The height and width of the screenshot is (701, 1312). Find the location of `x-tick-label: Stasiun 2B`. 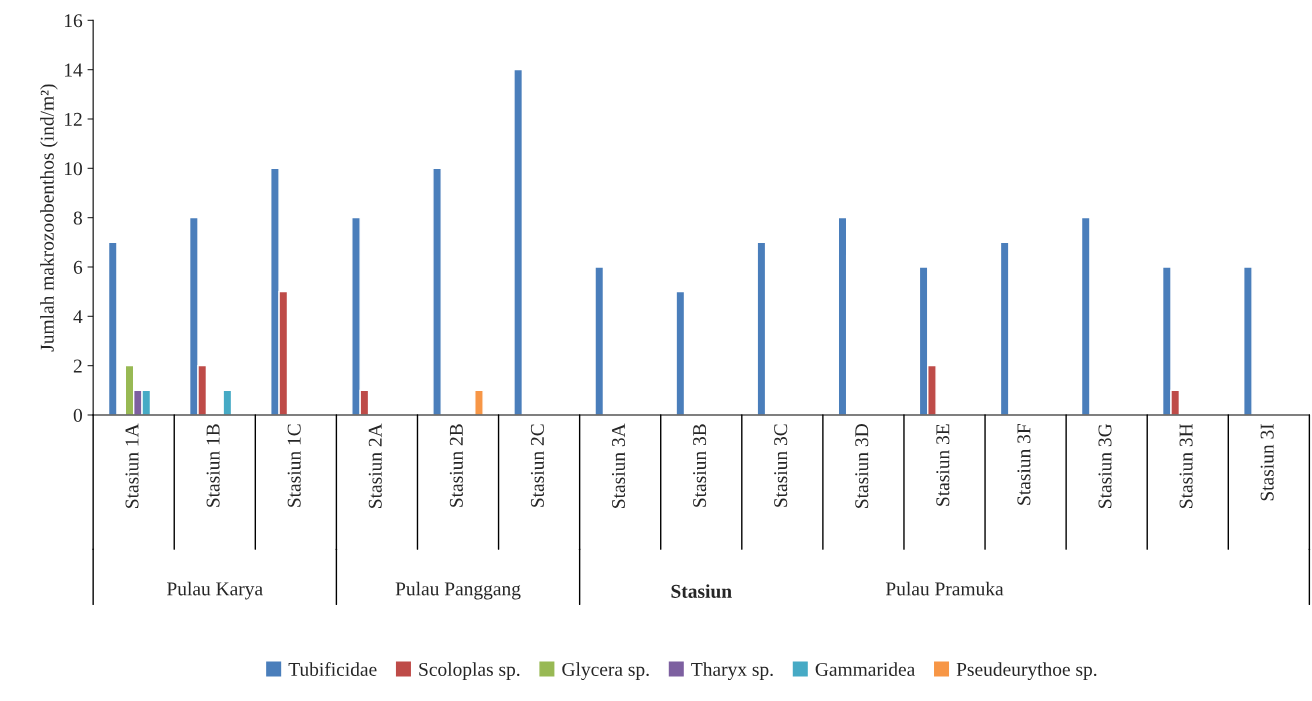

x-tick-label: Stasiun 2B is located at coordinates (456, 465).